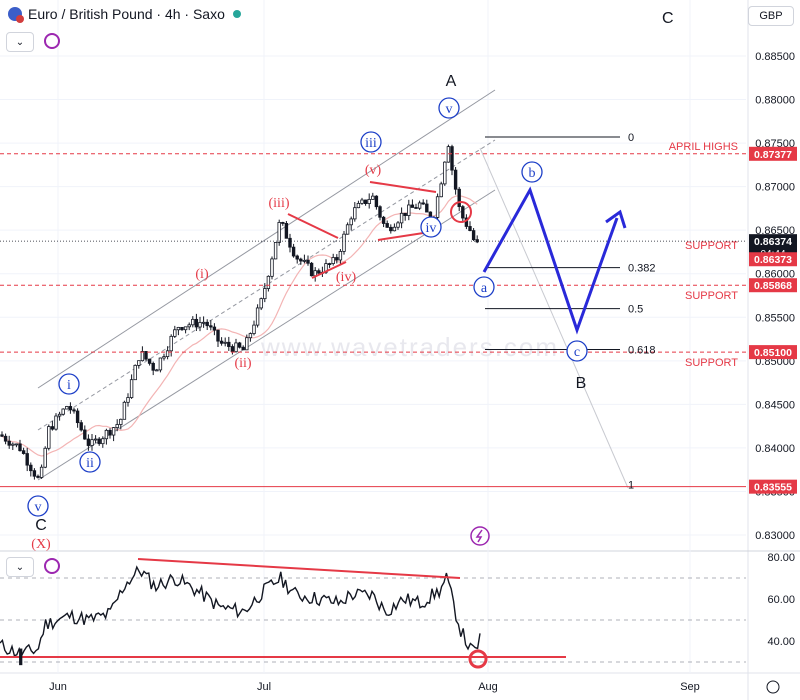 The height and width of the screenshot is (700, 800). I want to click on price-tick-label: 0.83000, so click(775, 536).